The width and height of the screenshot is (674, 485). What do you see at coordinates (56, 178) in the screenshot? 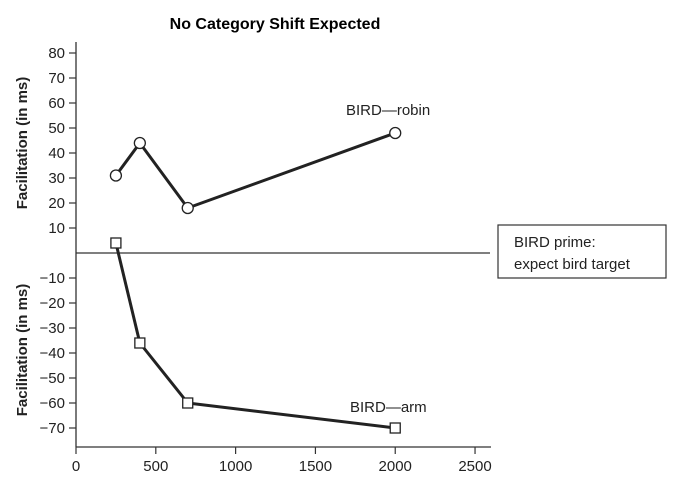
I see `y-tick-label: 30` at bounding box center [56, 178].